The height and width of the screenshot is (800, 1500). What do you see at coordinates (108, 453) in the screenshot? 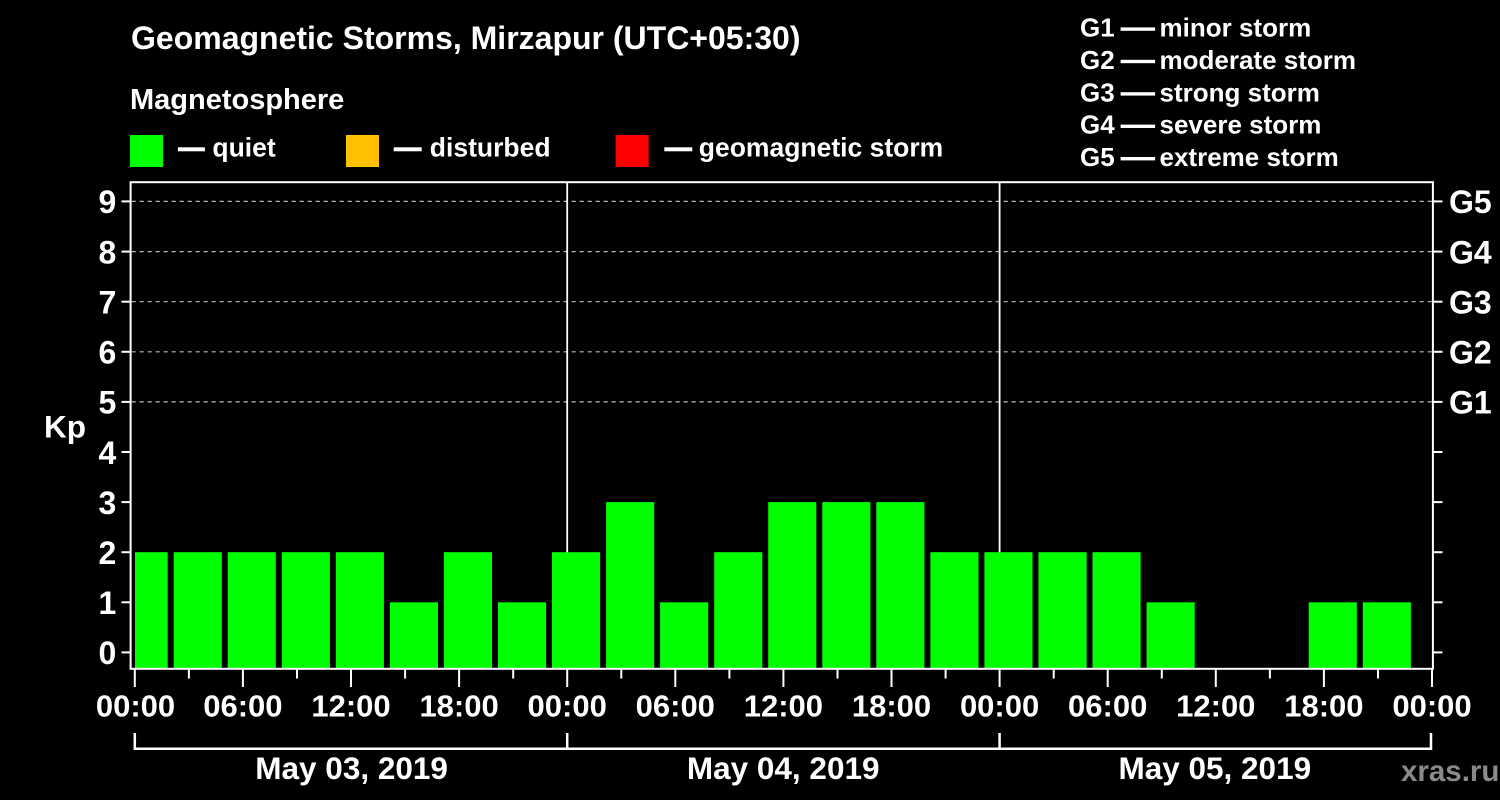
I see `svg-text: 4` at bounding box center [108, 453].